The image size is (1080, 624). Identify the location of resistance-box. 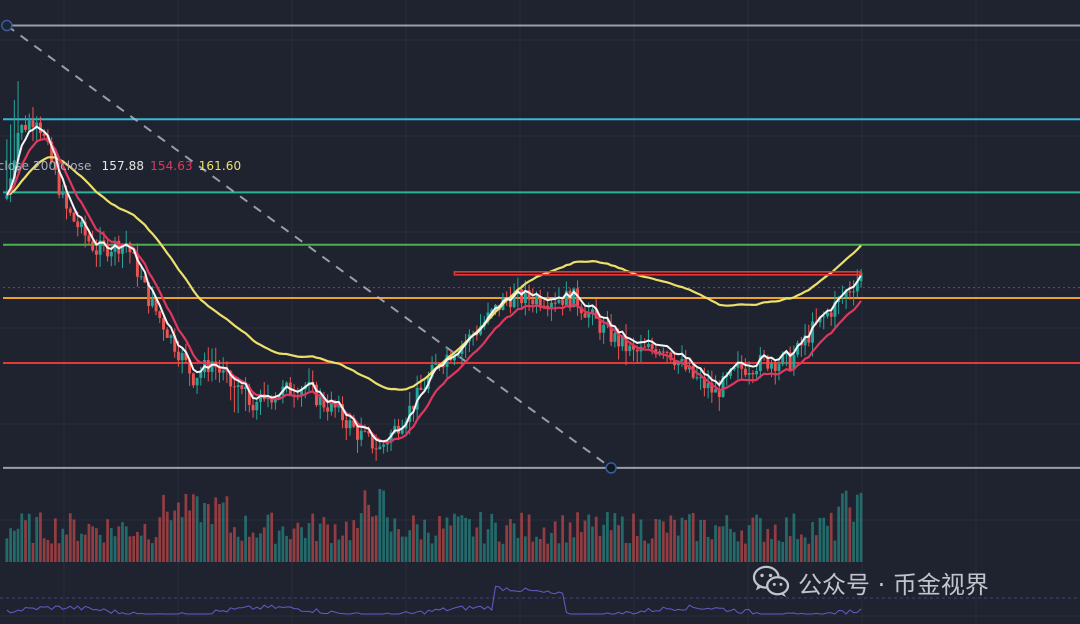
(657, 273).